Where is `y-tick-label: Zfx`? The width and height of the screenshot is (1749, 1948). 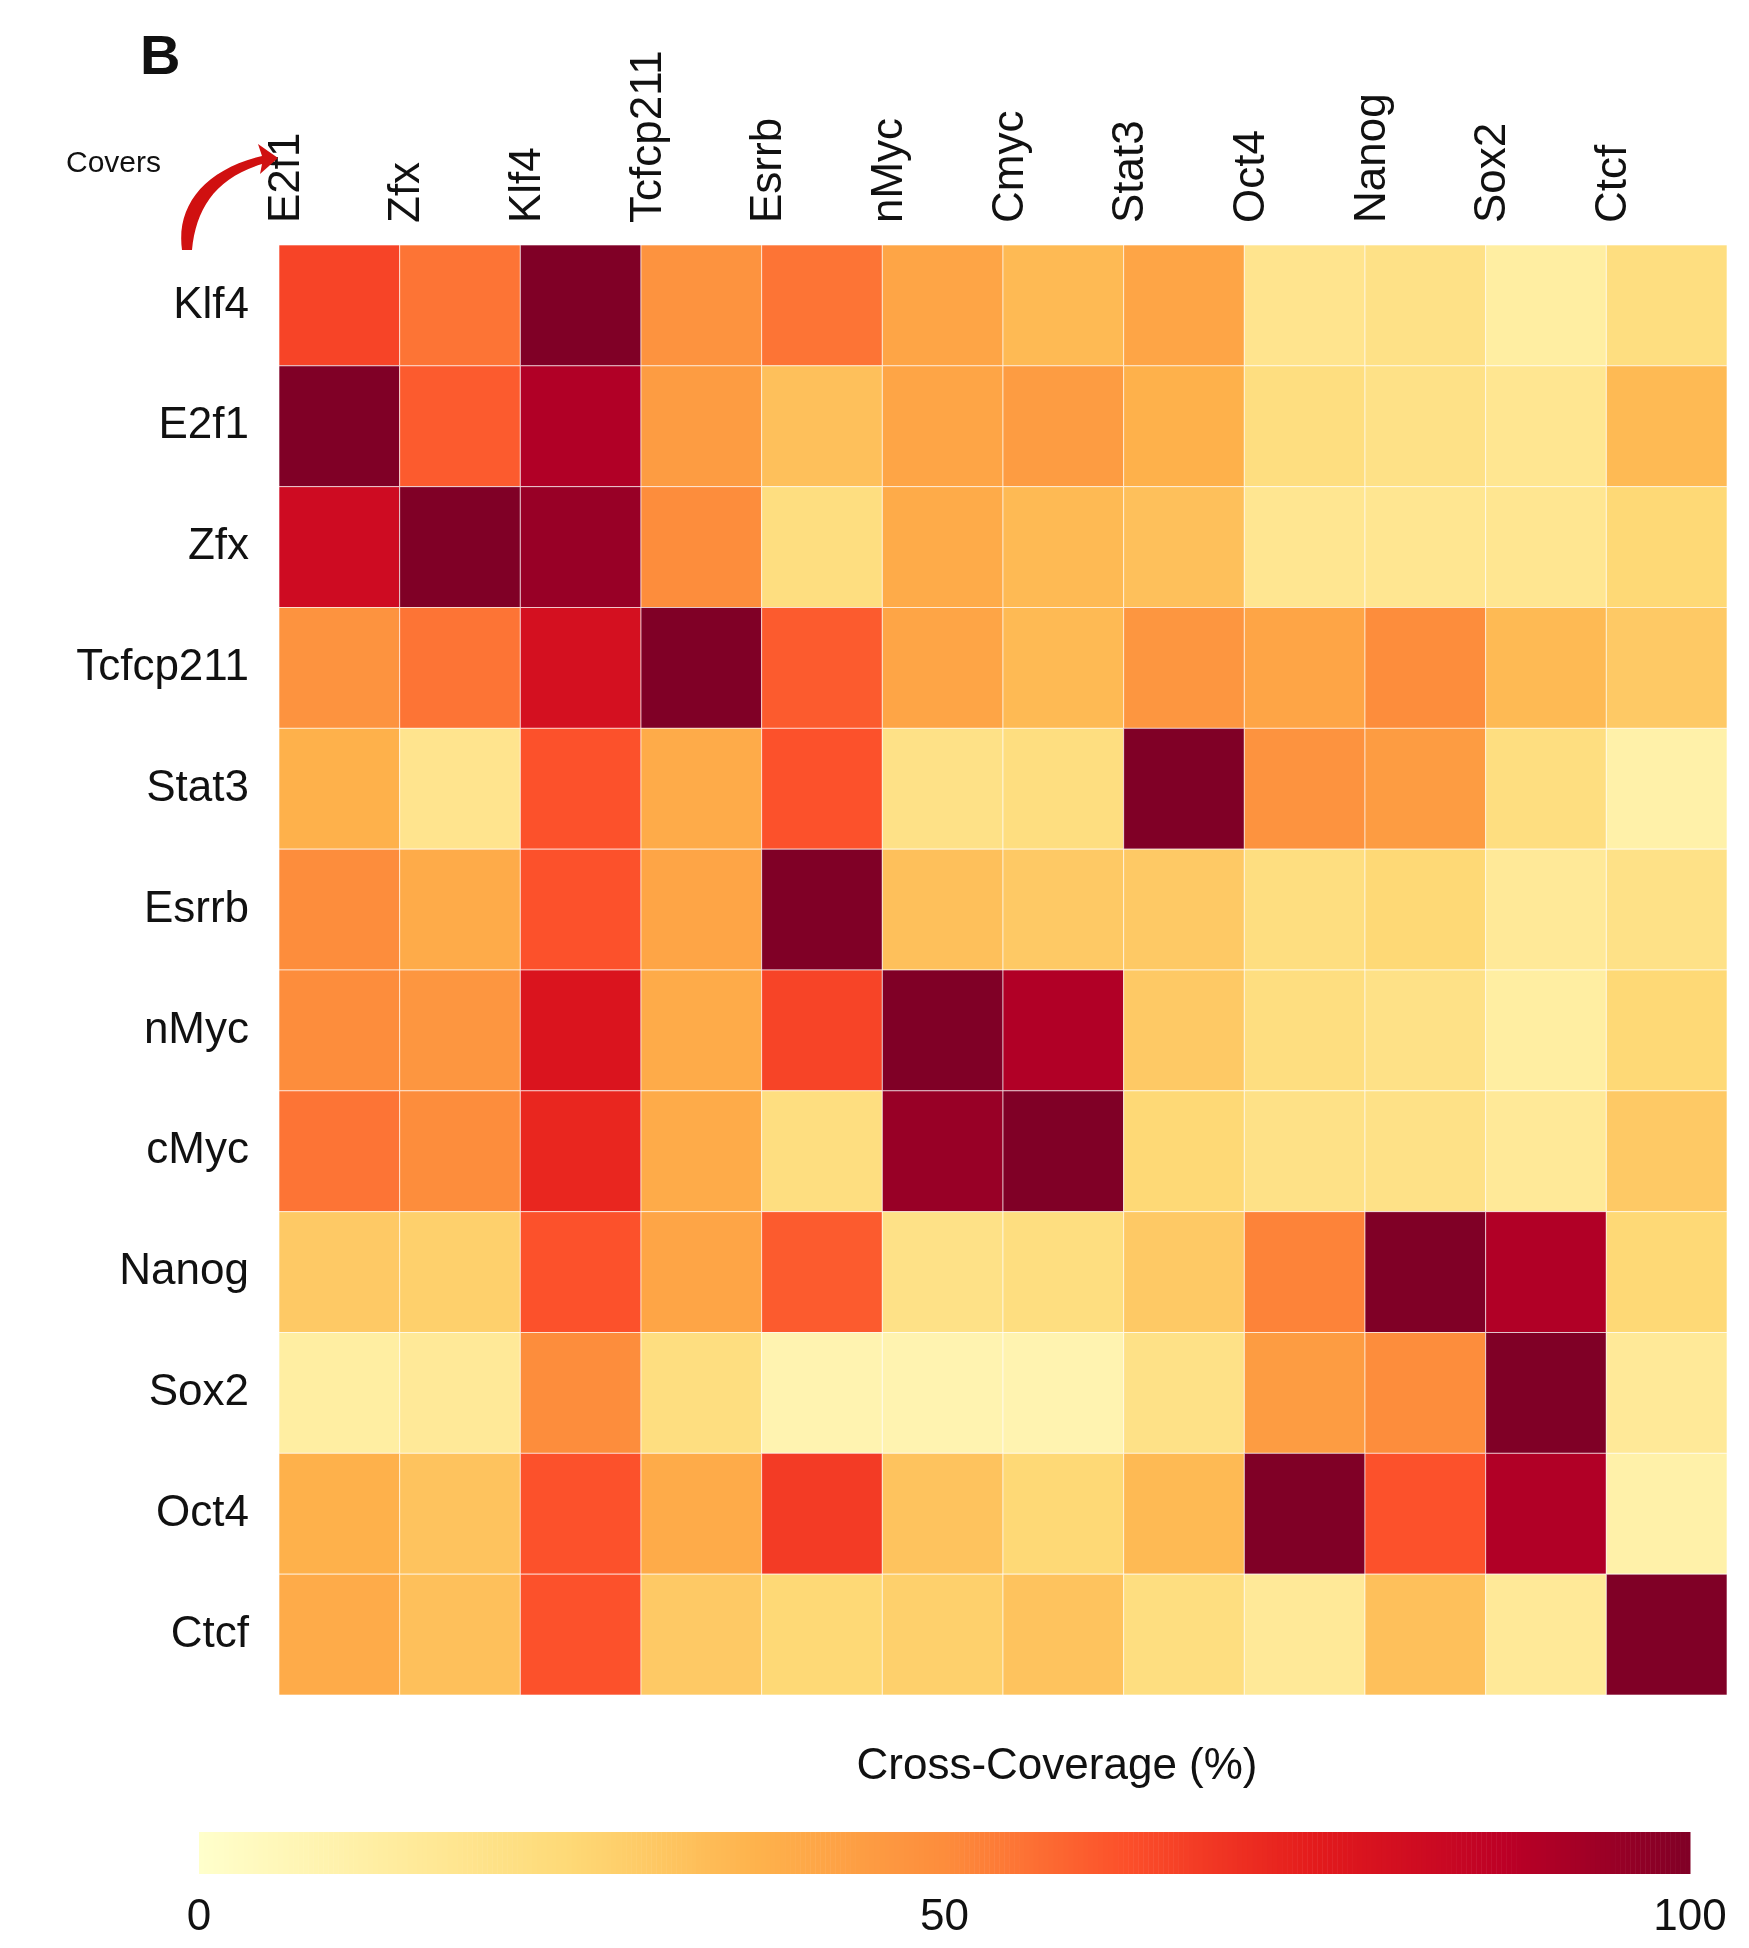
y-tick-label: Zfx is located at coordinates (218, 544).